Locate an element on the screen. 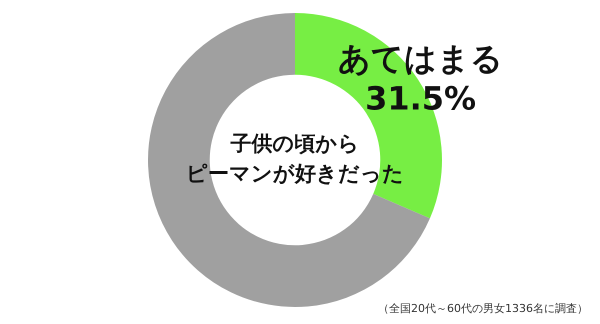 Image resolution: width=600 pixels, height=324 pixels. text: 子供の頃からピーマンが好きだった is located at coordinates (295, 158).